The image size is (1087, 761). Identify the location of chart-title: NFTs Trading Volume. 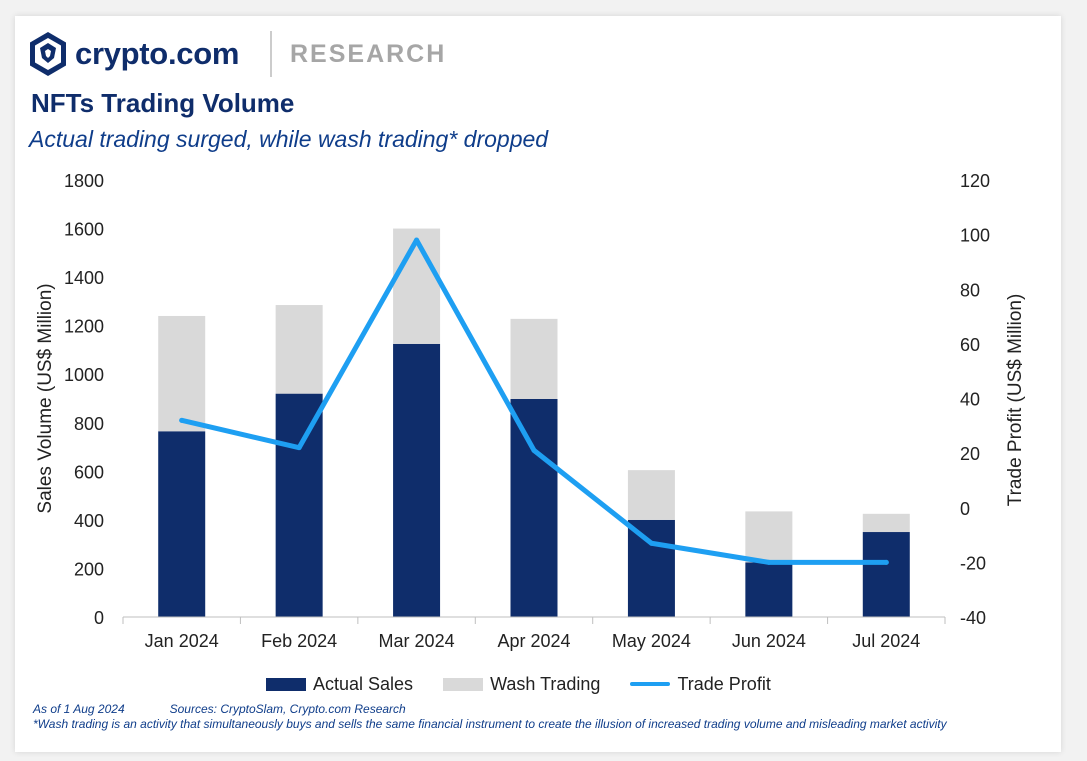
(163, 103).